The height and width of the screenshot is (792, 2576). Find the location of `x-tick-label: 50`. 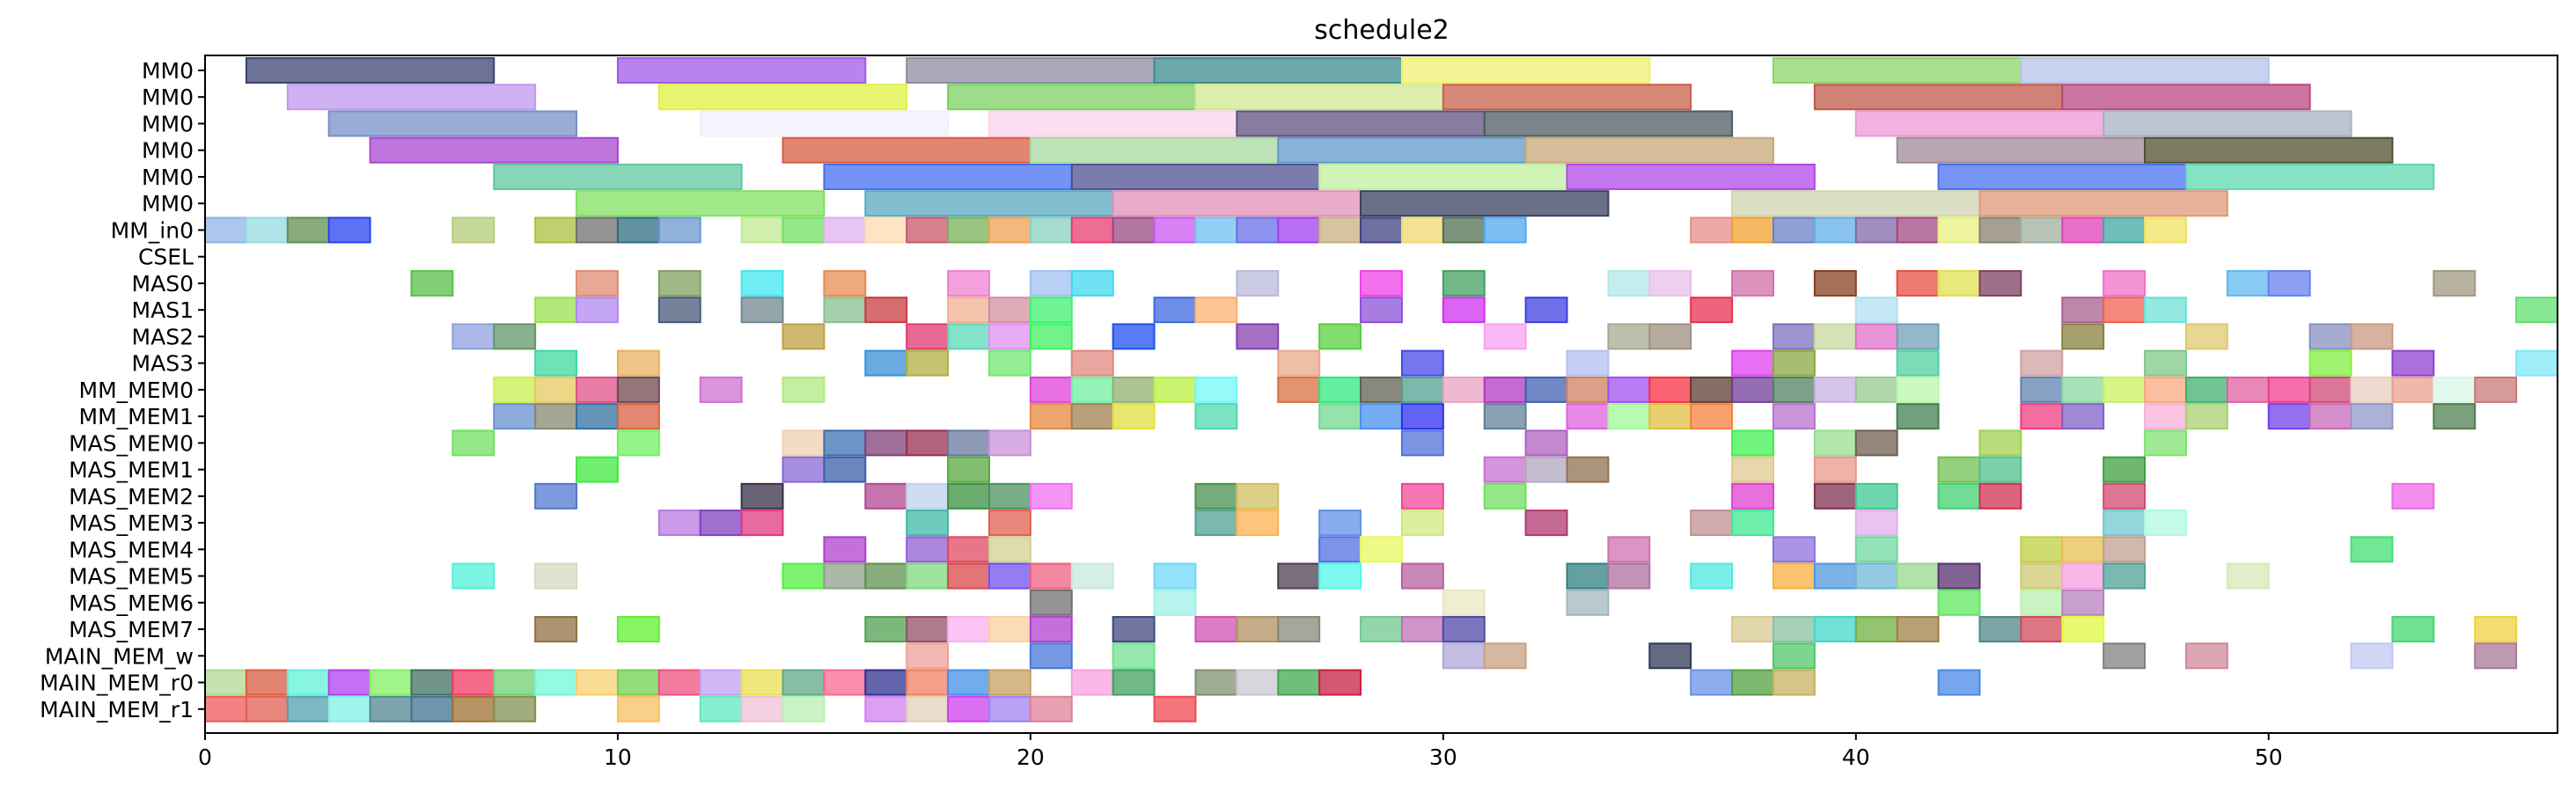

x-tick-label: 50 is located at coordinates (2269, 757).